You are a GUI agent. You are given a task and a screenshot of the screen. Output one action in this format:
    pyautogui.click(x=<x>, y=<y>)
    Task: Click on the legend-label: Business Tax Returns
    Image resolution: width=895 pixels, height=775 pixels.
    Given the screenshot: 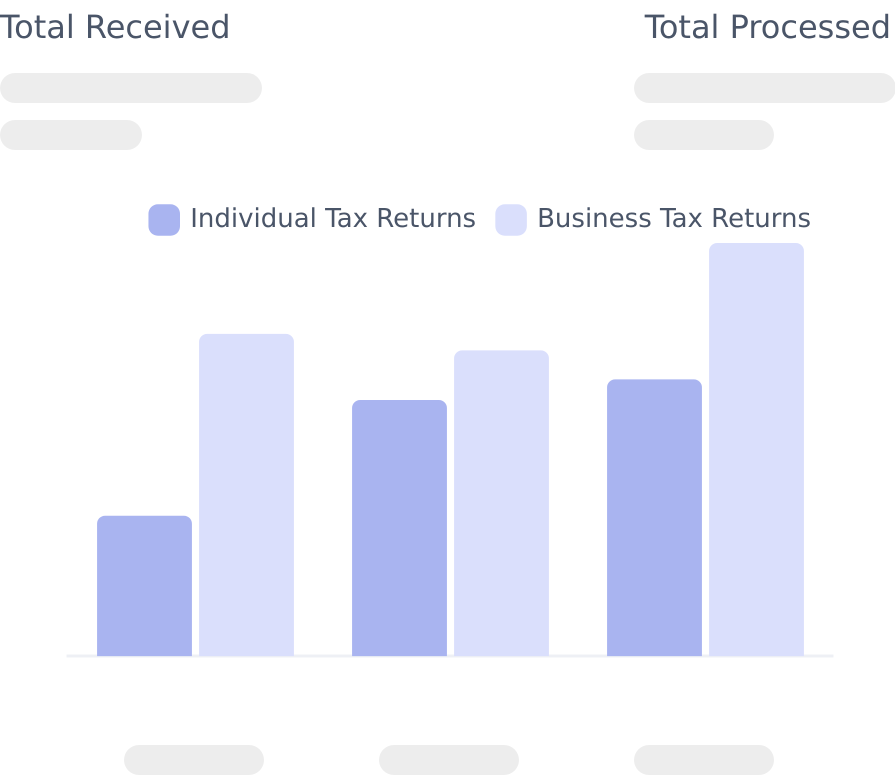 What is the action you would take?
    pyautogui.click(x=674, y=219)
    